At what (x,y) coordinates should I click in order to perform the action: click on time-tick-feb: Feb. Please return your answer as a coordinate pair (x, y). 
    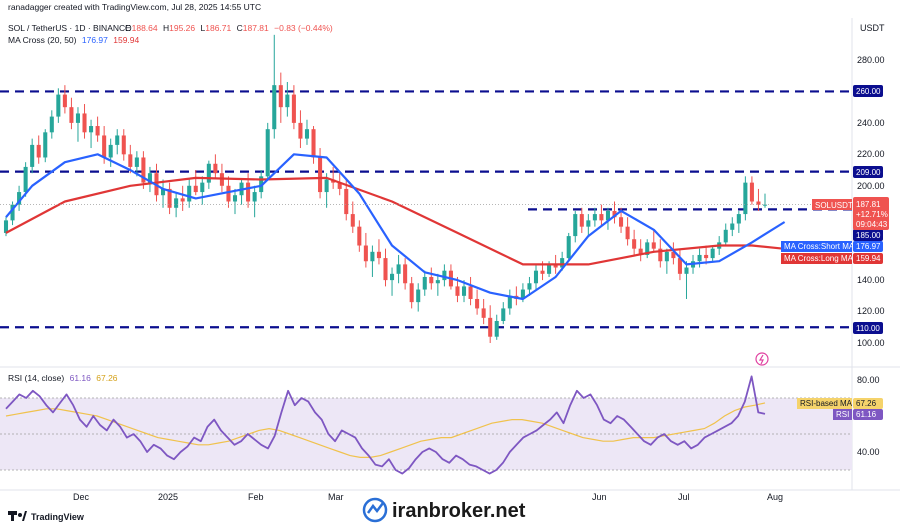
    Looking at the image, I should click on (256, 497).